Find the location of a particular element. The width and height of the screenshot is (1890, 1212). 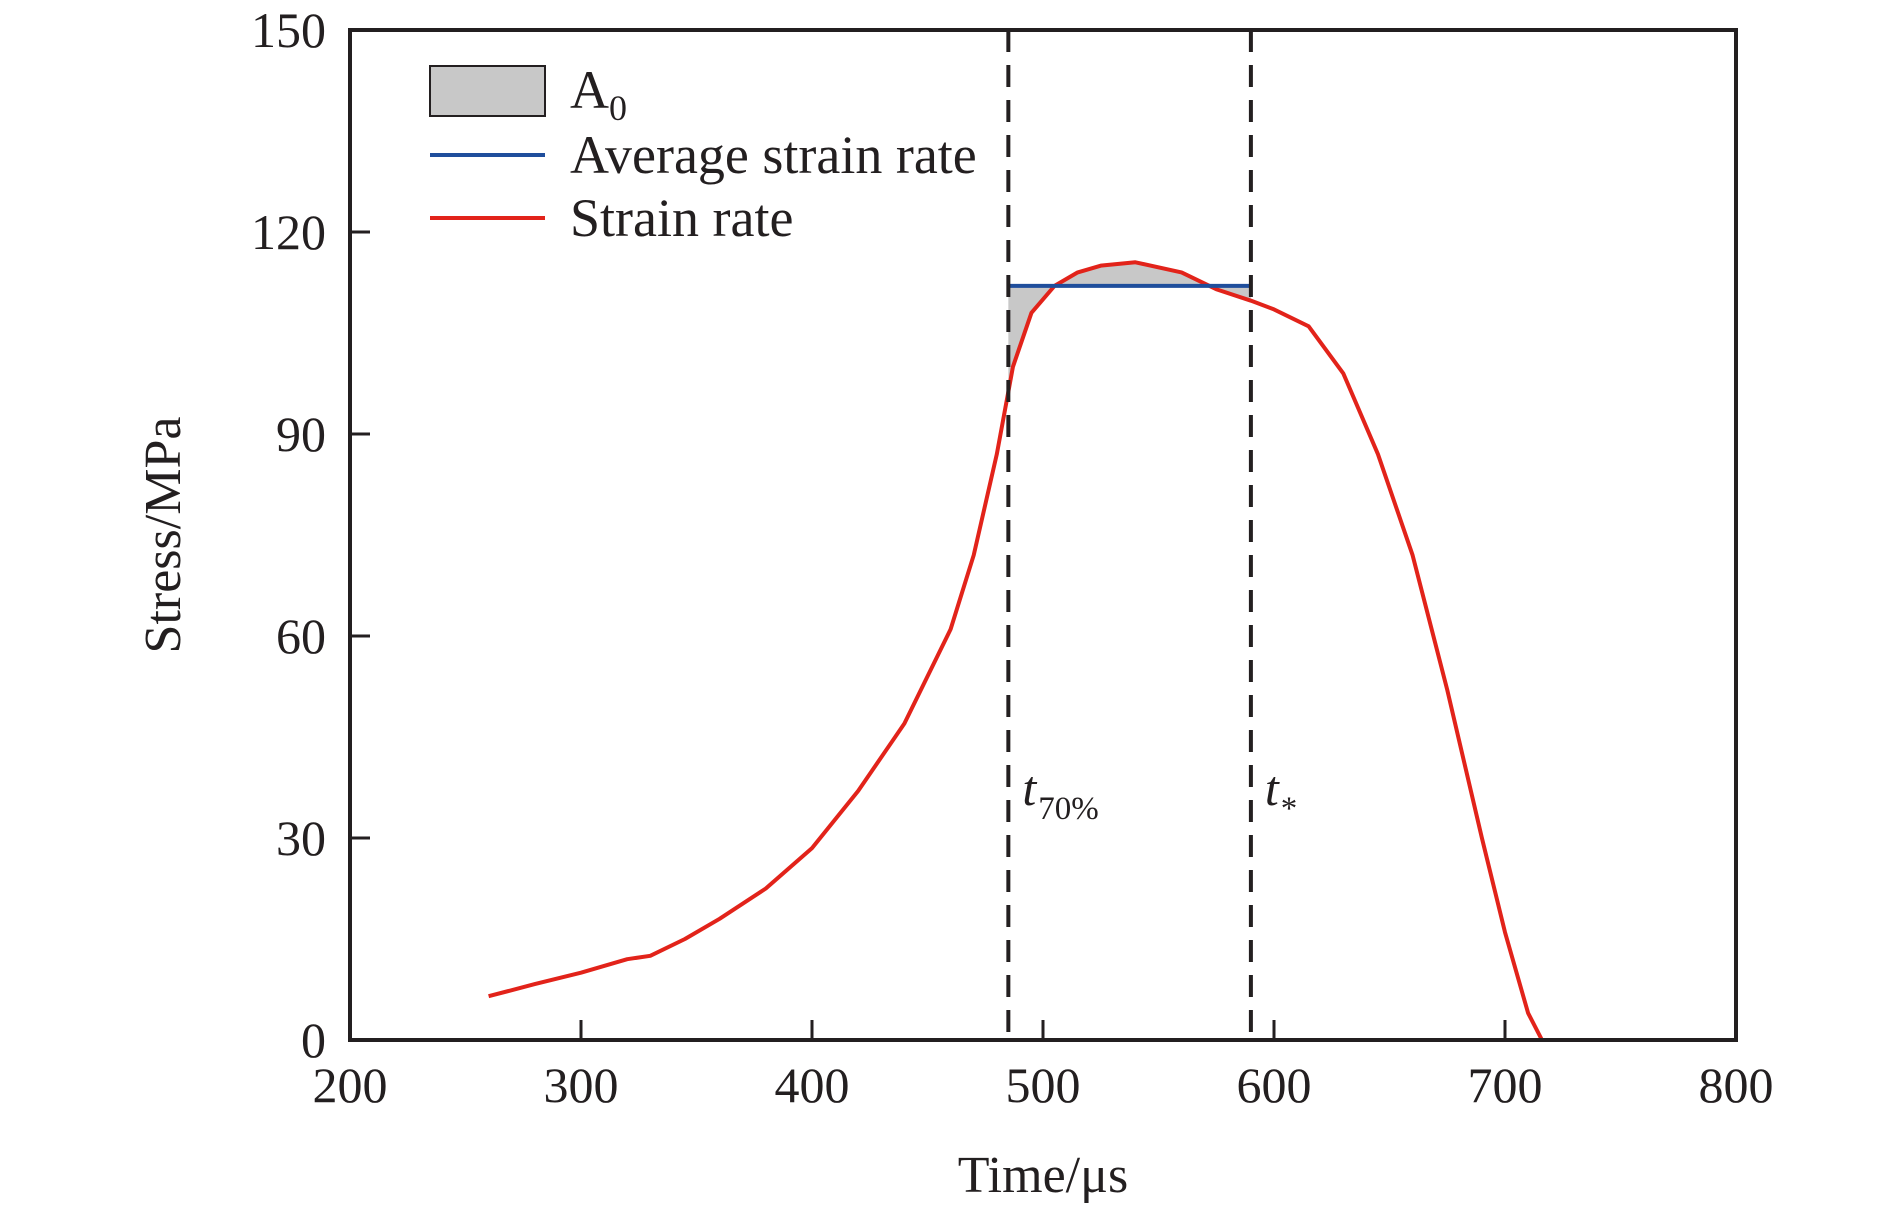

x-tick-label-200: 200 is located at coordinates (350, 1085).